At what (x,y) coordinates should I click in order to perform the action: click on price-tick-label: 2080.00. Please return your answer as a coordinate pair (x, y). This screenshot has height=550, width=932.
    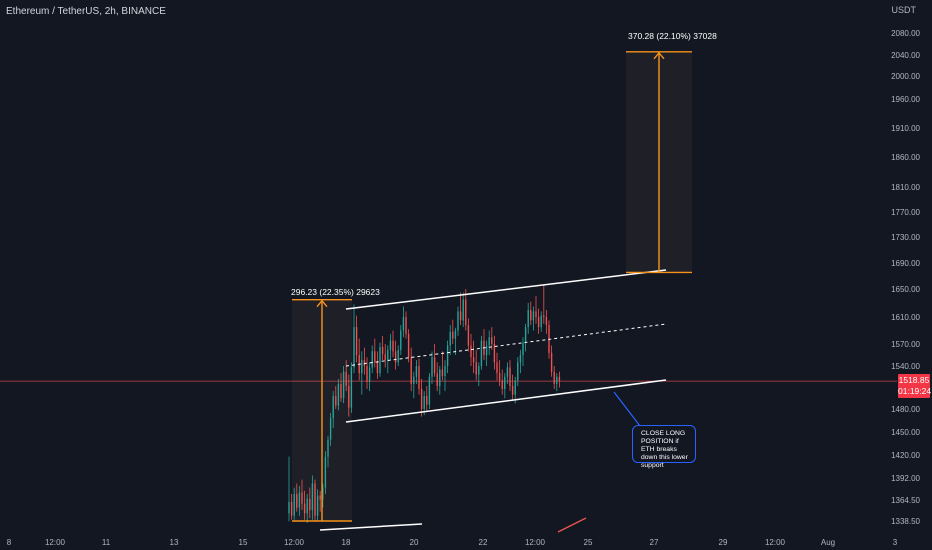
    Looking at the image, I should click on (905, 33).